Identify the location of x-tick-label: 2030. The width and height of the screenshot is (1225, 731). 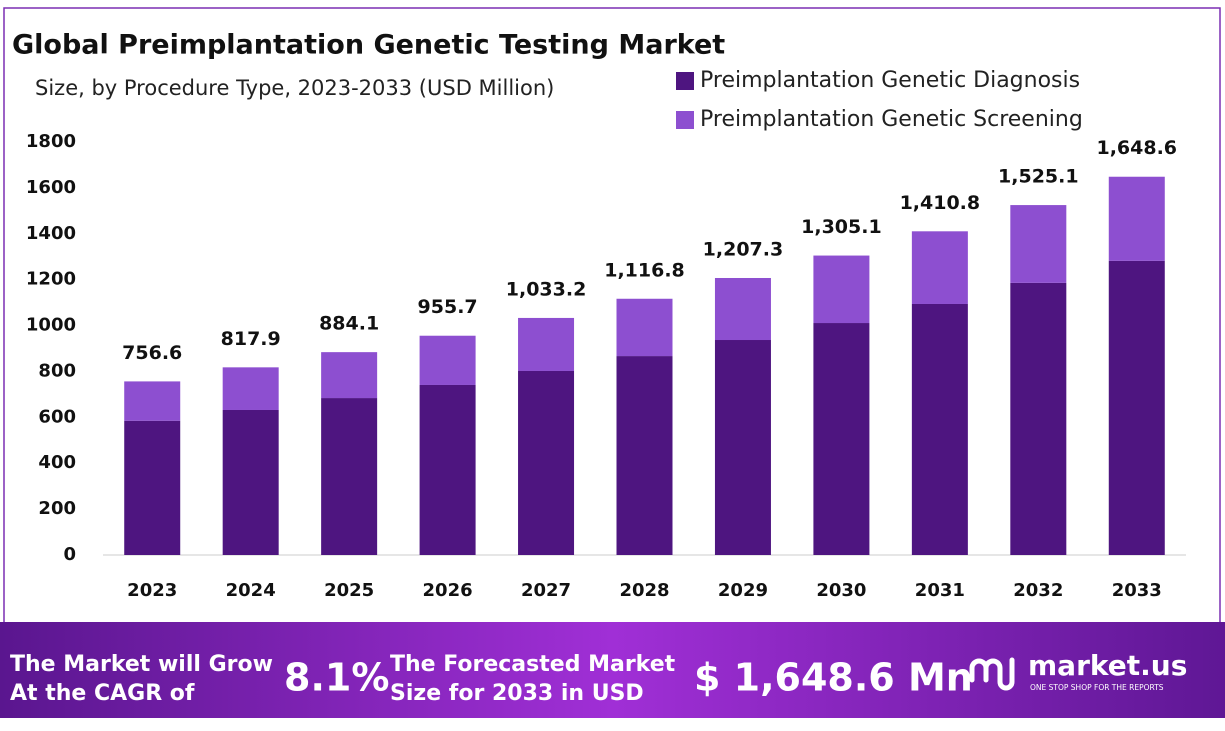
(841, 590).